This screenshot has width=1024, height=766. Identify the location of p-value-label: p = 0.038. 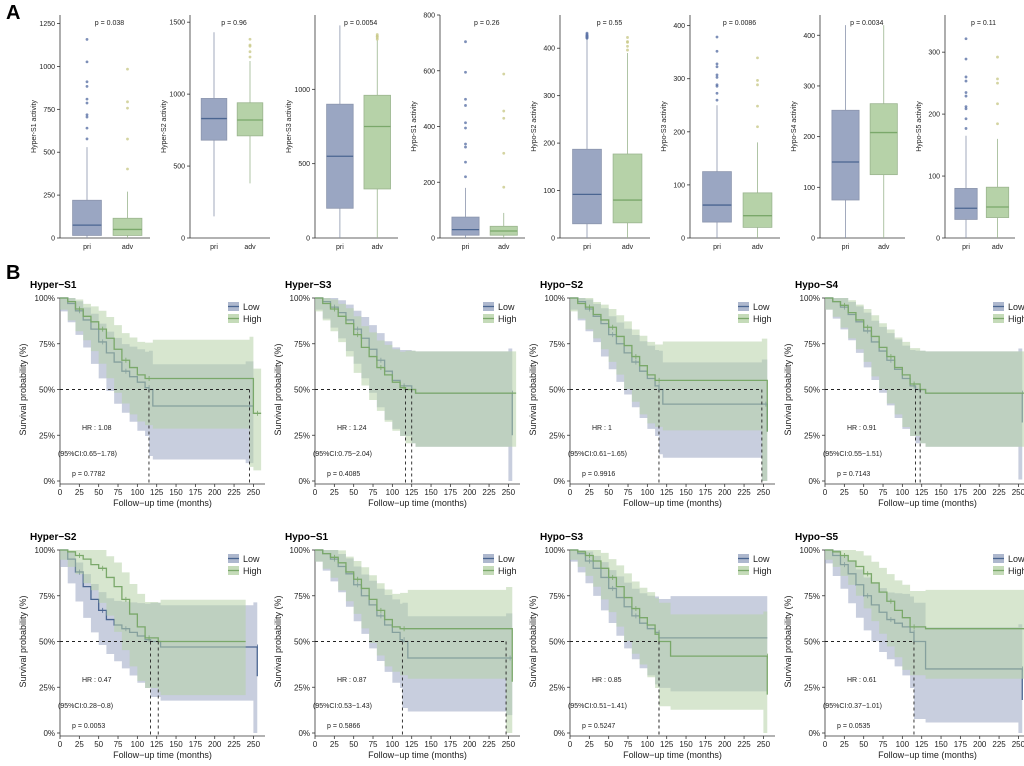
(109, 23).